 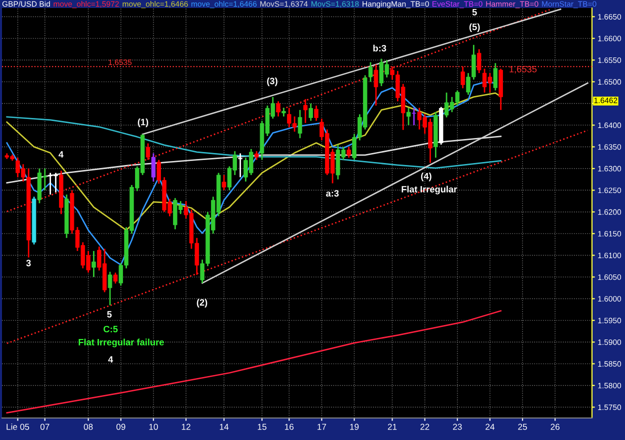 What do you see at coordinates (28, 263) in the screenshot?
I see `annotation: 3` at bounding box center [28, 263].